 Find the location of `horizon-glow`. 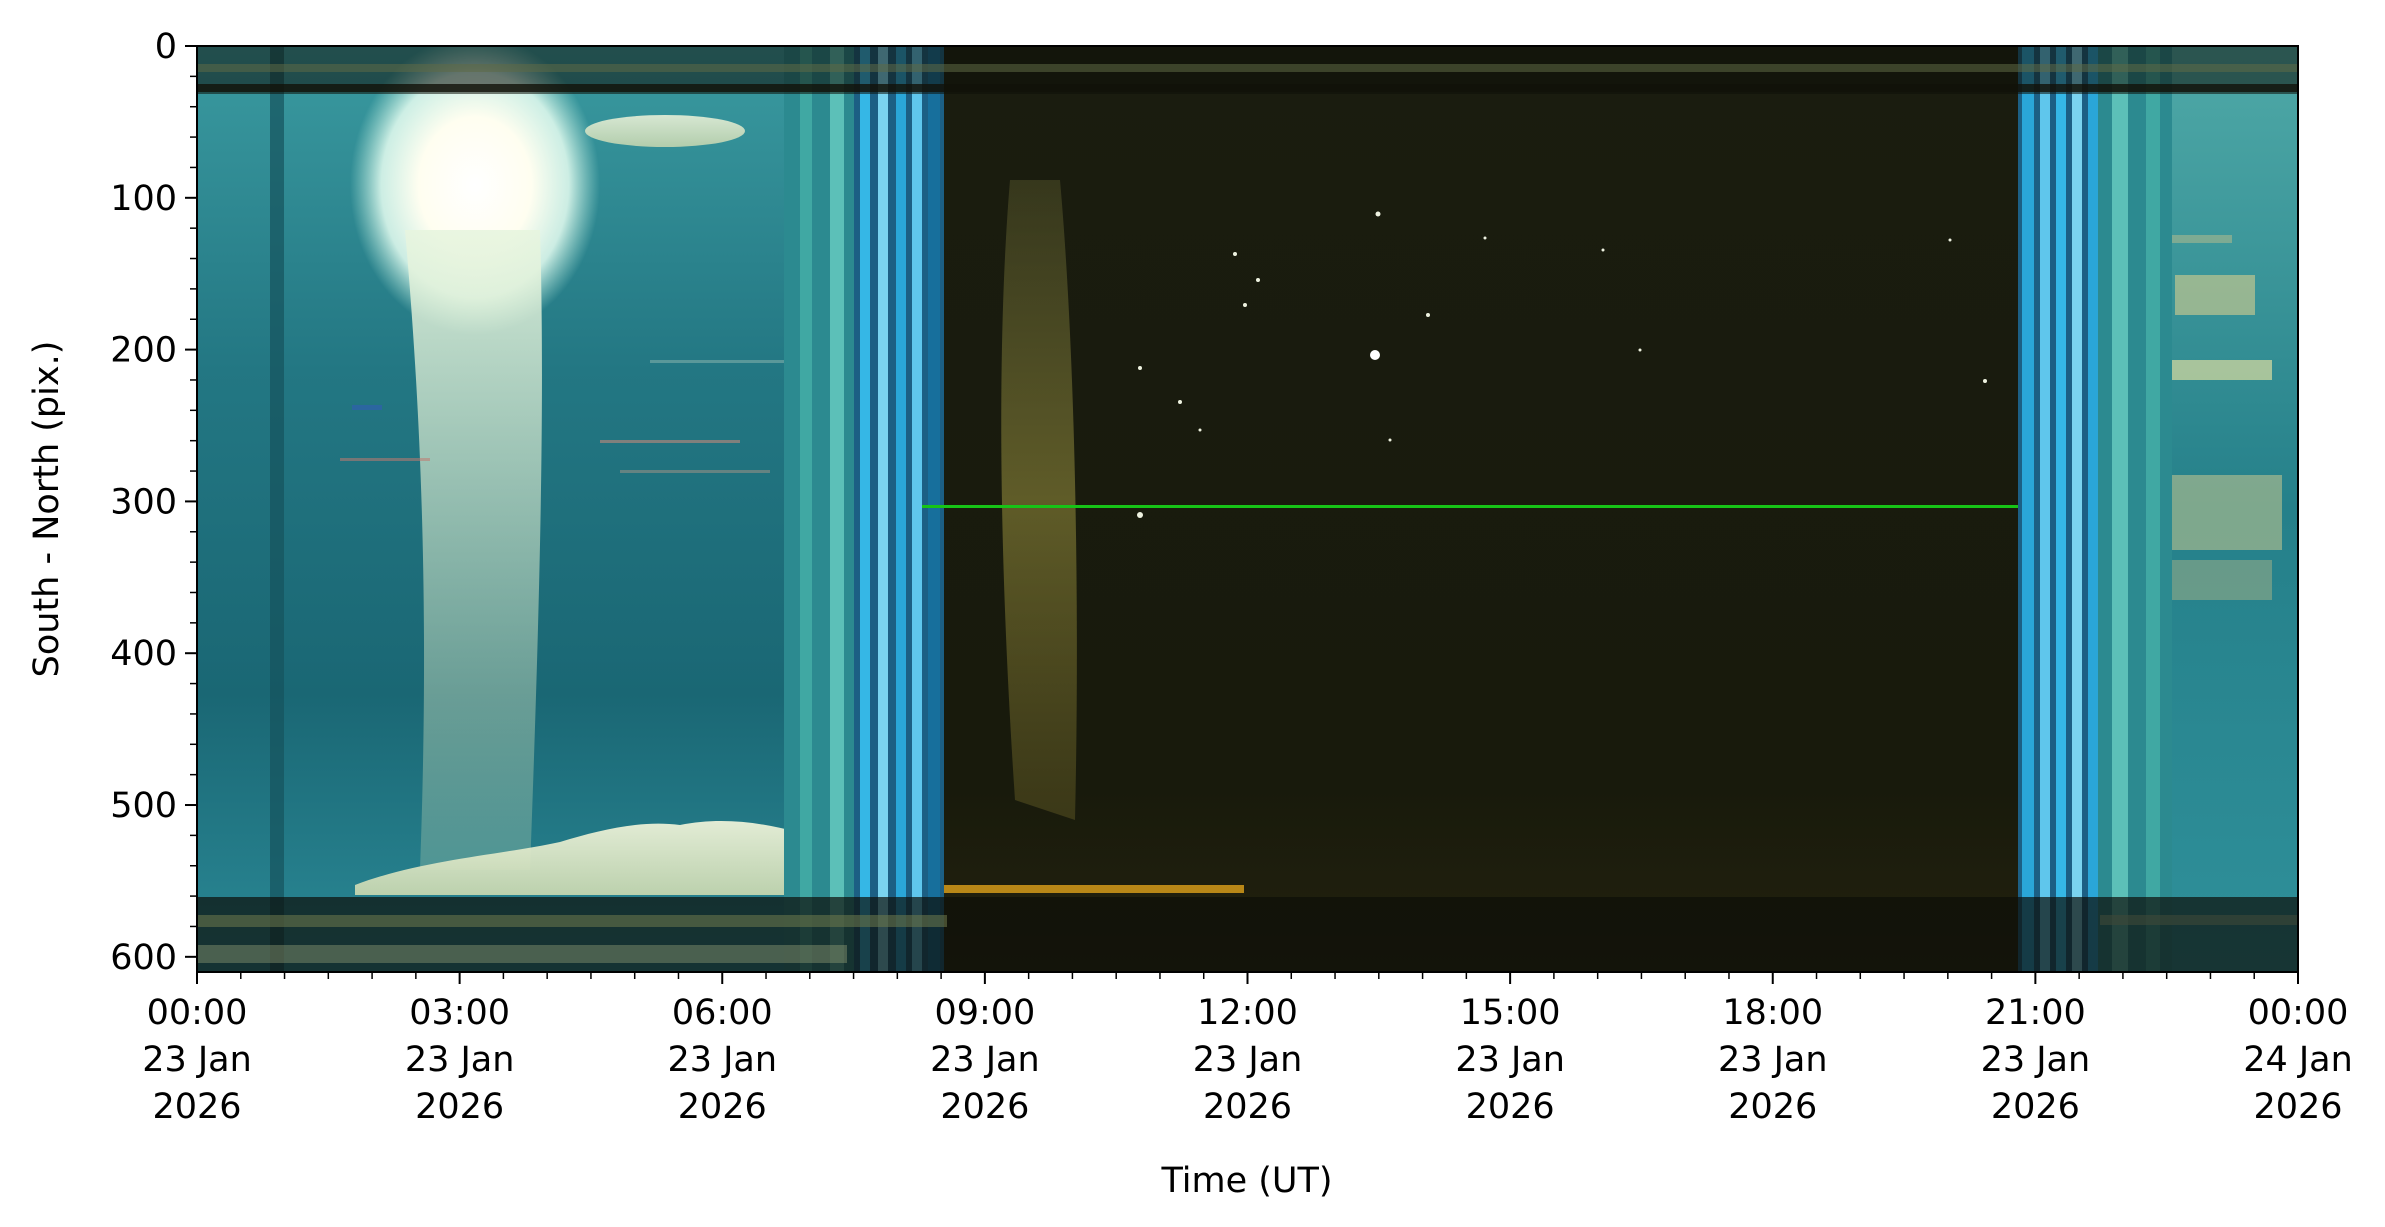

horizon-glow is located at coordinates (1094, 889).